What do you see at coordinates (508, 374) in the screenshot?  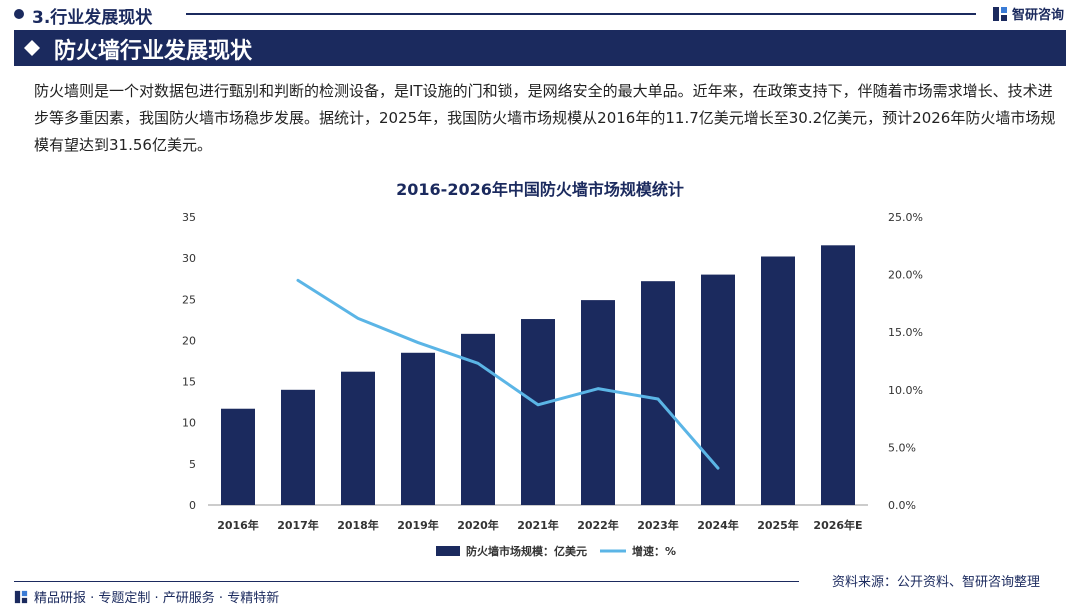 I see `growth-rate-line` at bounding box center [508, 374].